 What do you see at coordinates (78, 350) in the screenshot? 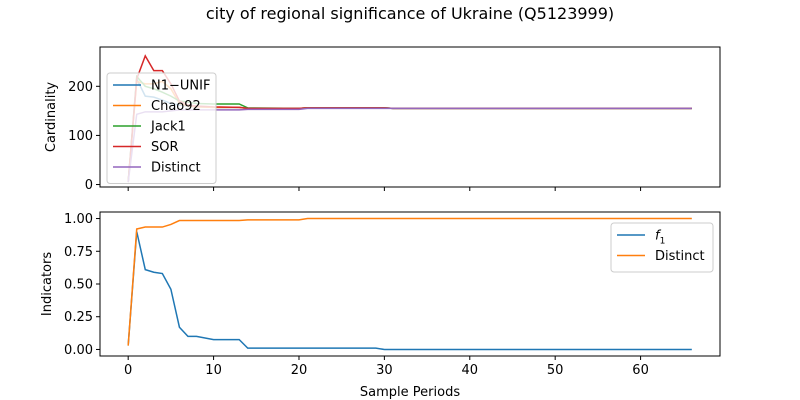
I see `y-tick-label: 0.00` at bounding box center [78, 350].